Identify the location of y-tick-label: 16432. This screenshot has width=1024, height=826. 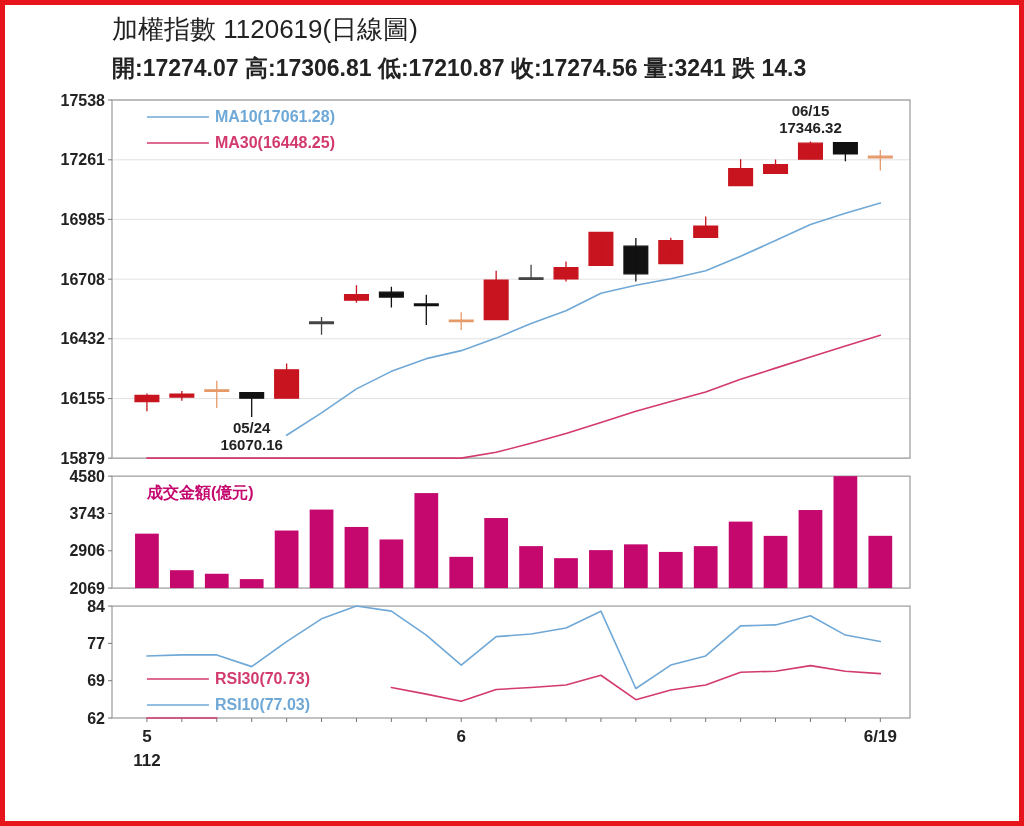
(83, 339).